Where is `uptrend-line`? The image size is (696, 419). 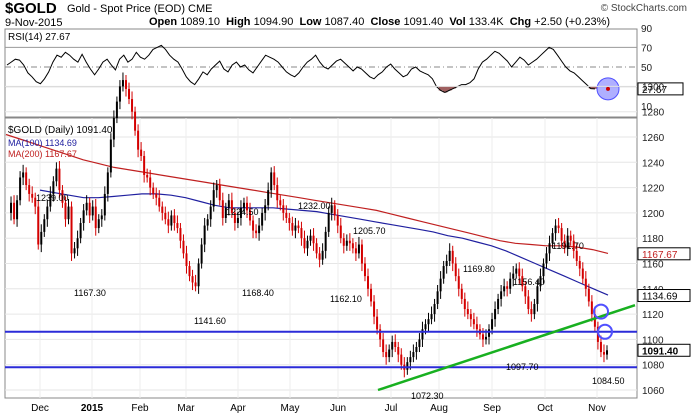
uptrend-line is located at coordinates (506, 348).